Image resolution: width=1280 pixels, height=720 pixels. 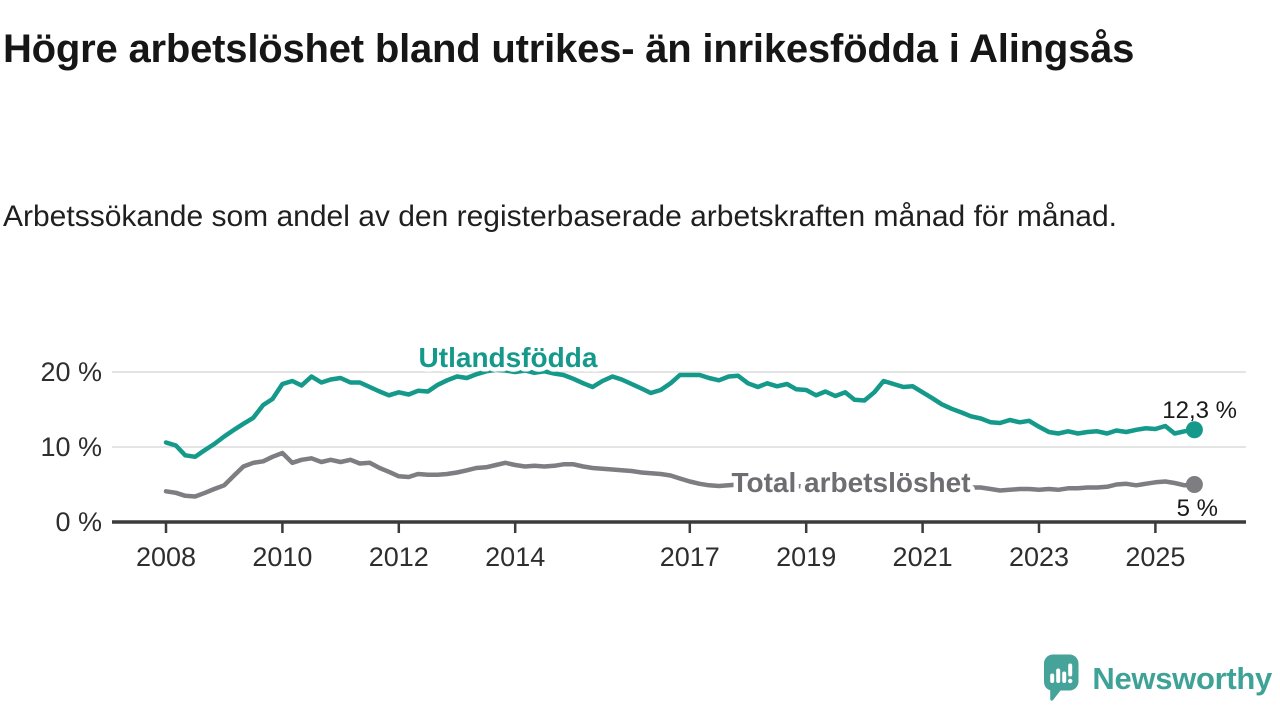 What do you see at coordinates (508, 357) in the screenshot?
I see `series-label-utlandsf-dda: Utlandsfödda` at bounding box center [508, 357].